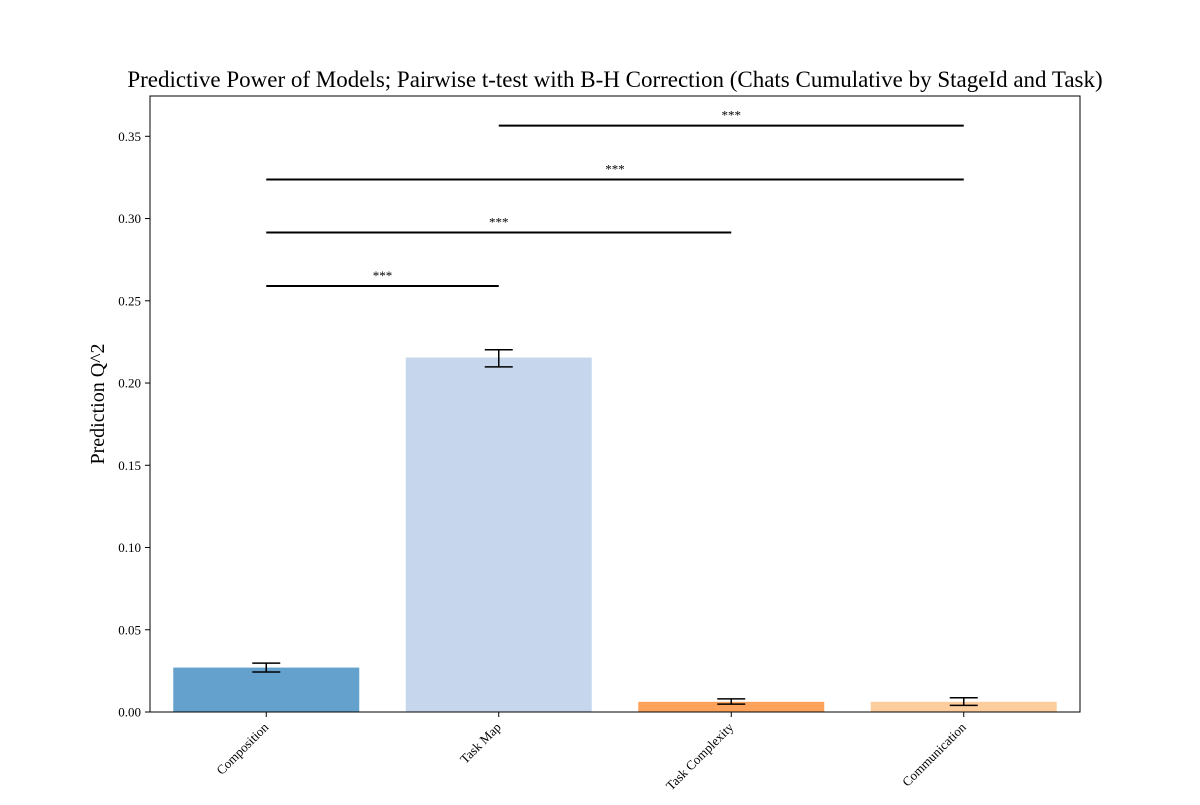 The height and width of the screenshot is (805, 1200). What do you see at coordinates (499, 222) in the screenshot?
I see `significance-label-1: ***` at bounding box center [499, 222].